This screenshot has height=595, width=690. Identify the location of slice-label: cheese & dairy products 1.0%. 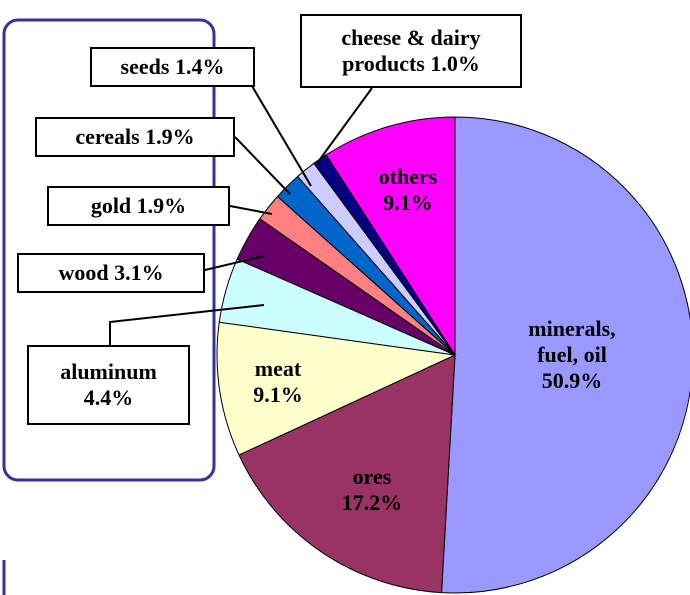
(411, 51).